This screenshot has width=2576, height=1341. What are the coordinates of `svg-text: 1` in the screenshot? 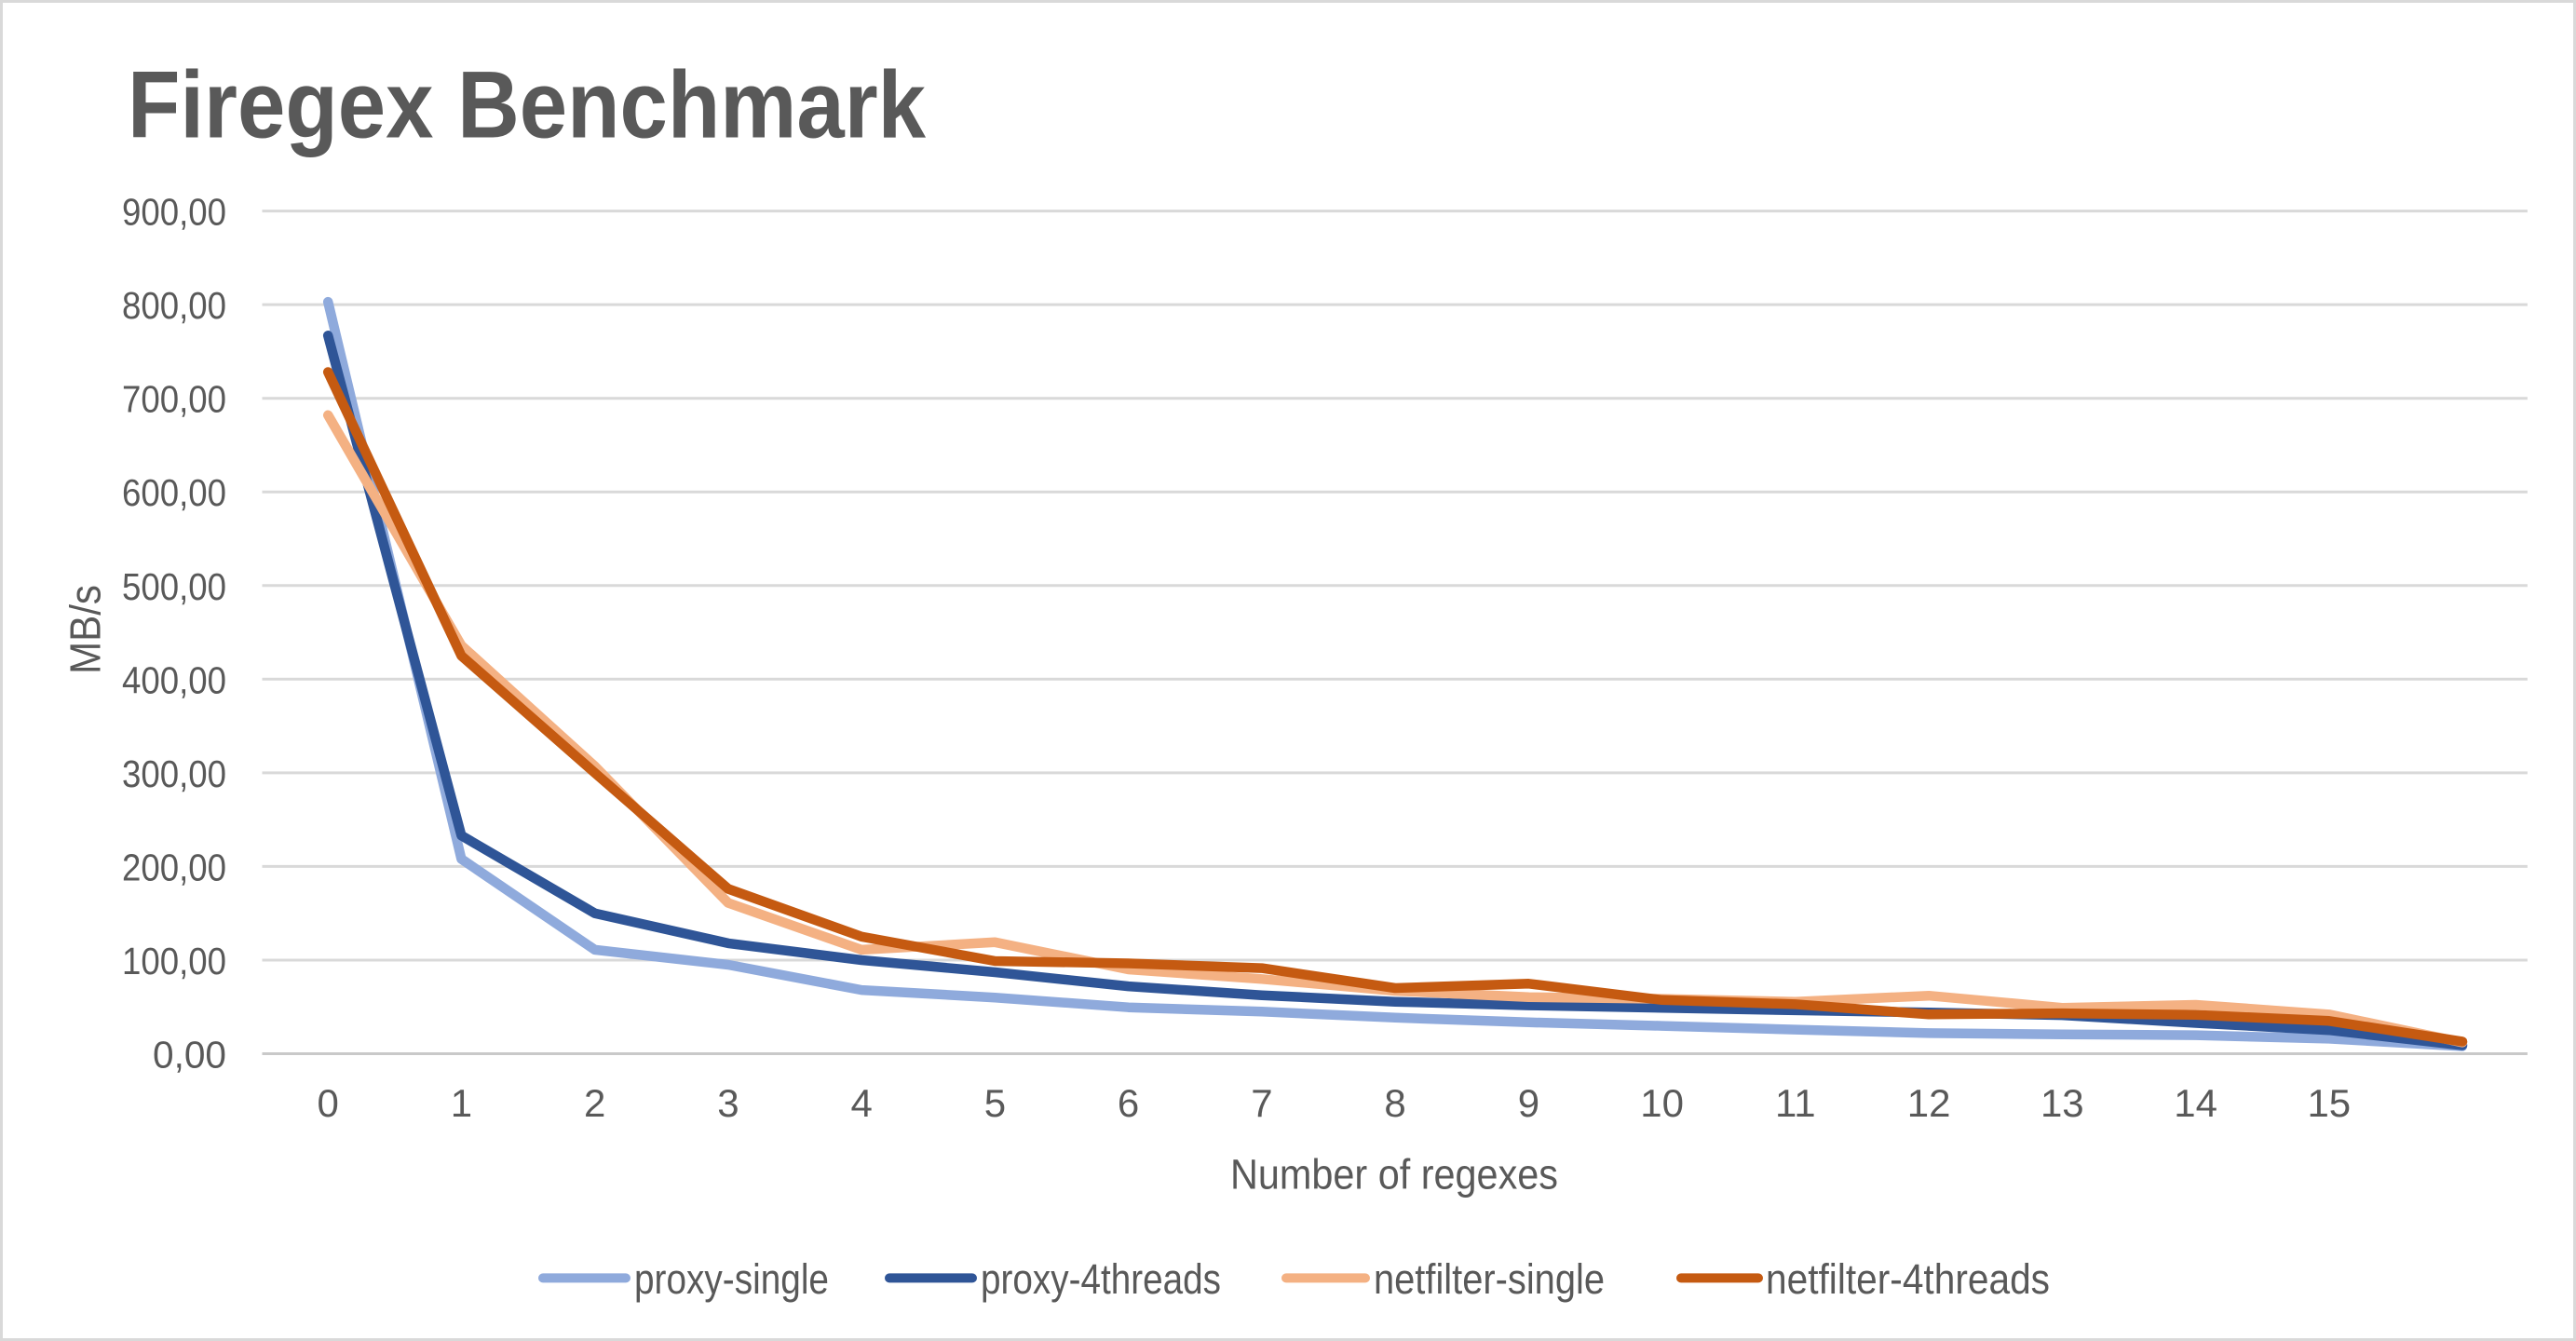 It's located at (461, 1103).